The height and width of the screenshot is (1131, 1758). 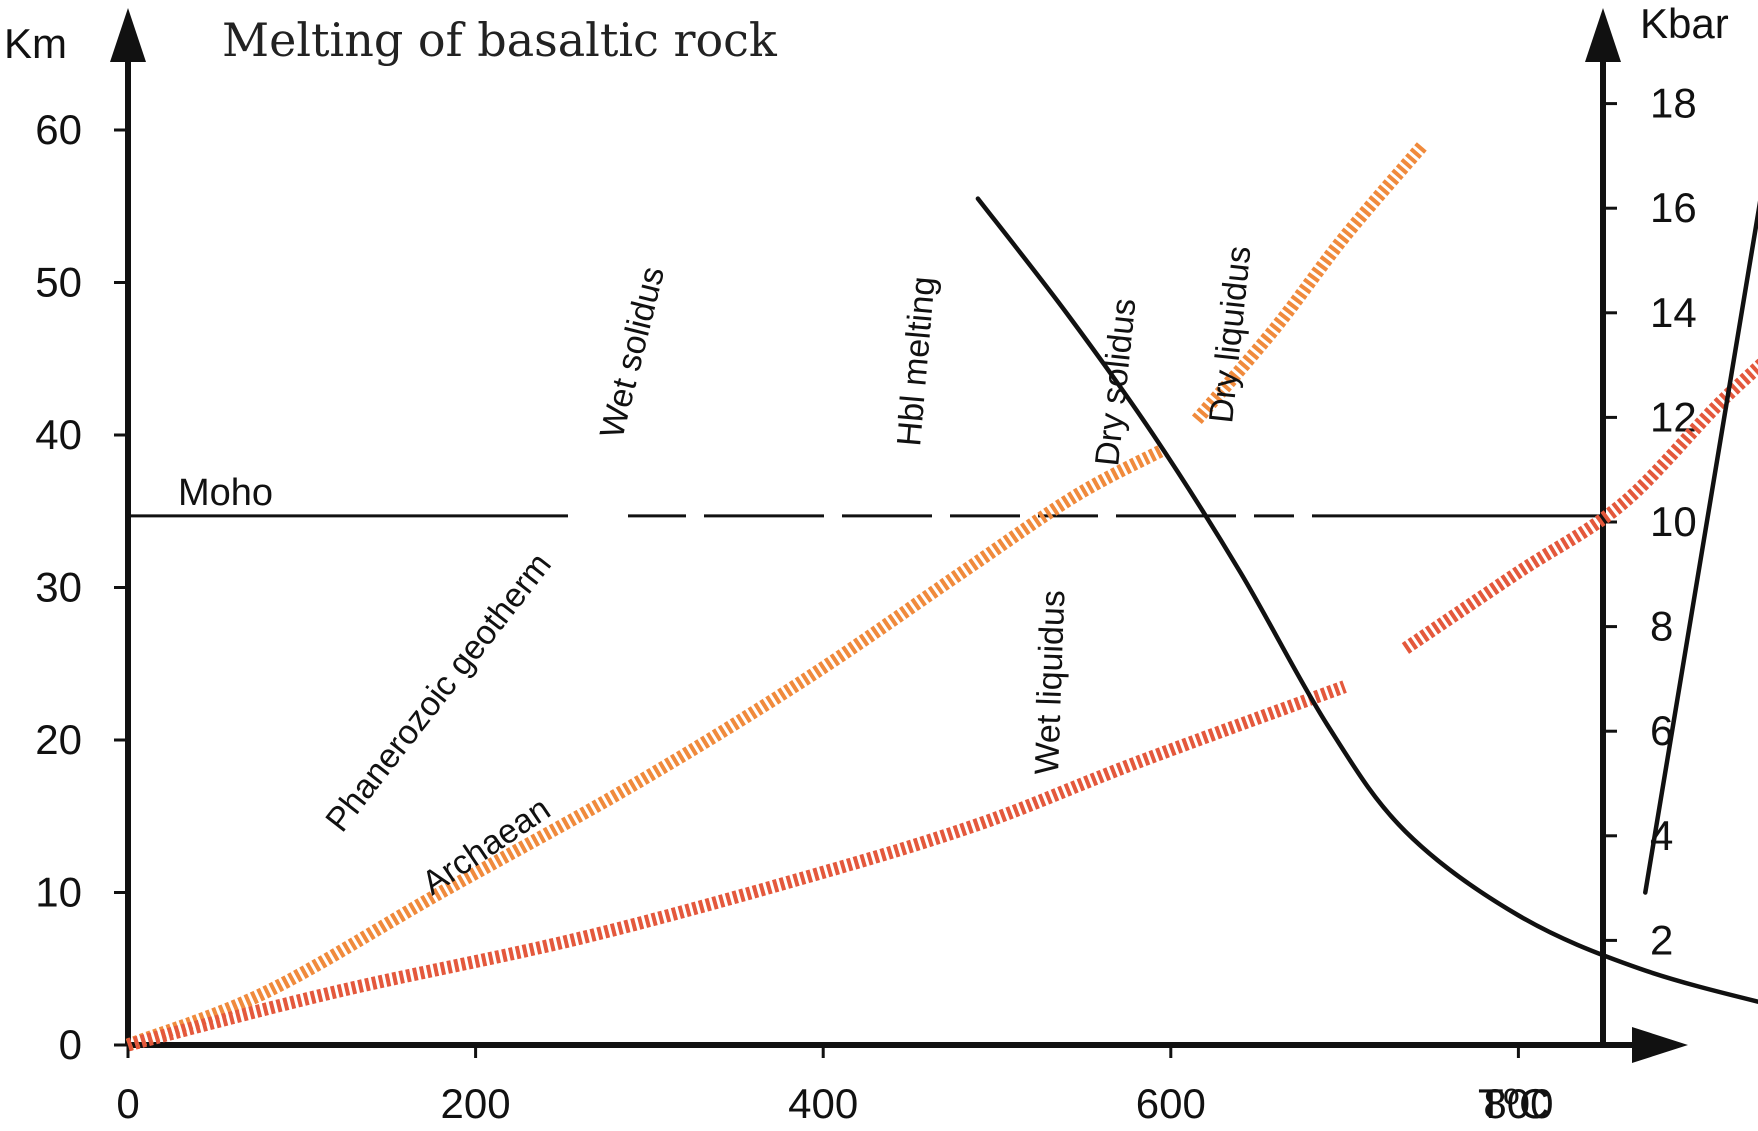 I want to click on y-right-tick-label: 8, so click(x=1661, y=626).